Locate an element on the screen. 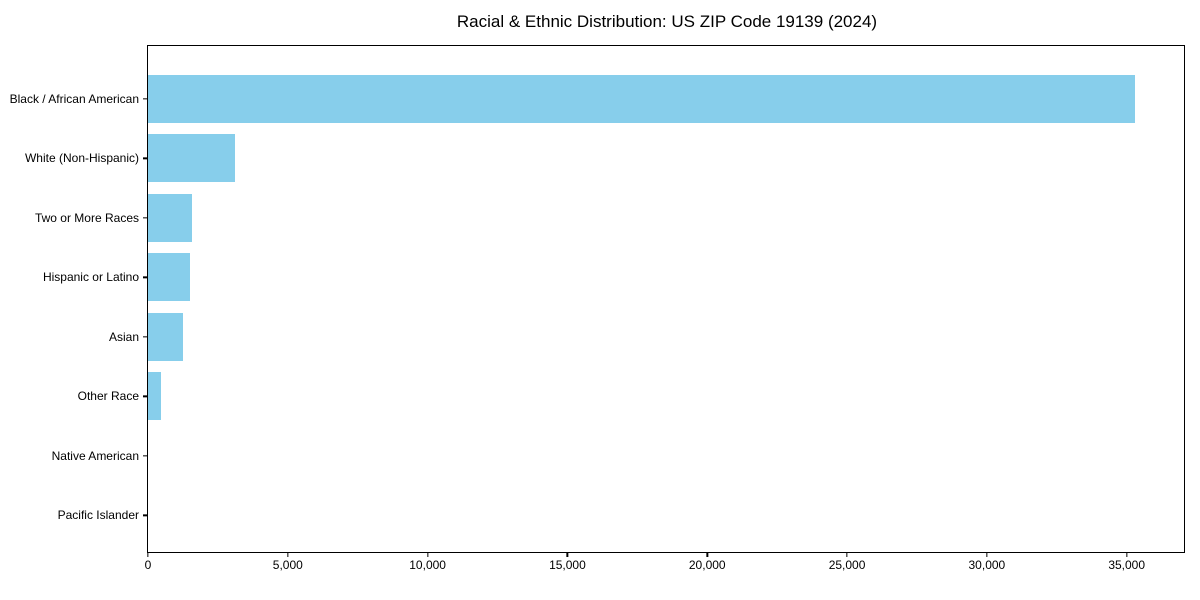 Image resolution: width=1200 pixels, height=600 pixels. x-tick-label: 30,000 is located at coordinates (987, 565).